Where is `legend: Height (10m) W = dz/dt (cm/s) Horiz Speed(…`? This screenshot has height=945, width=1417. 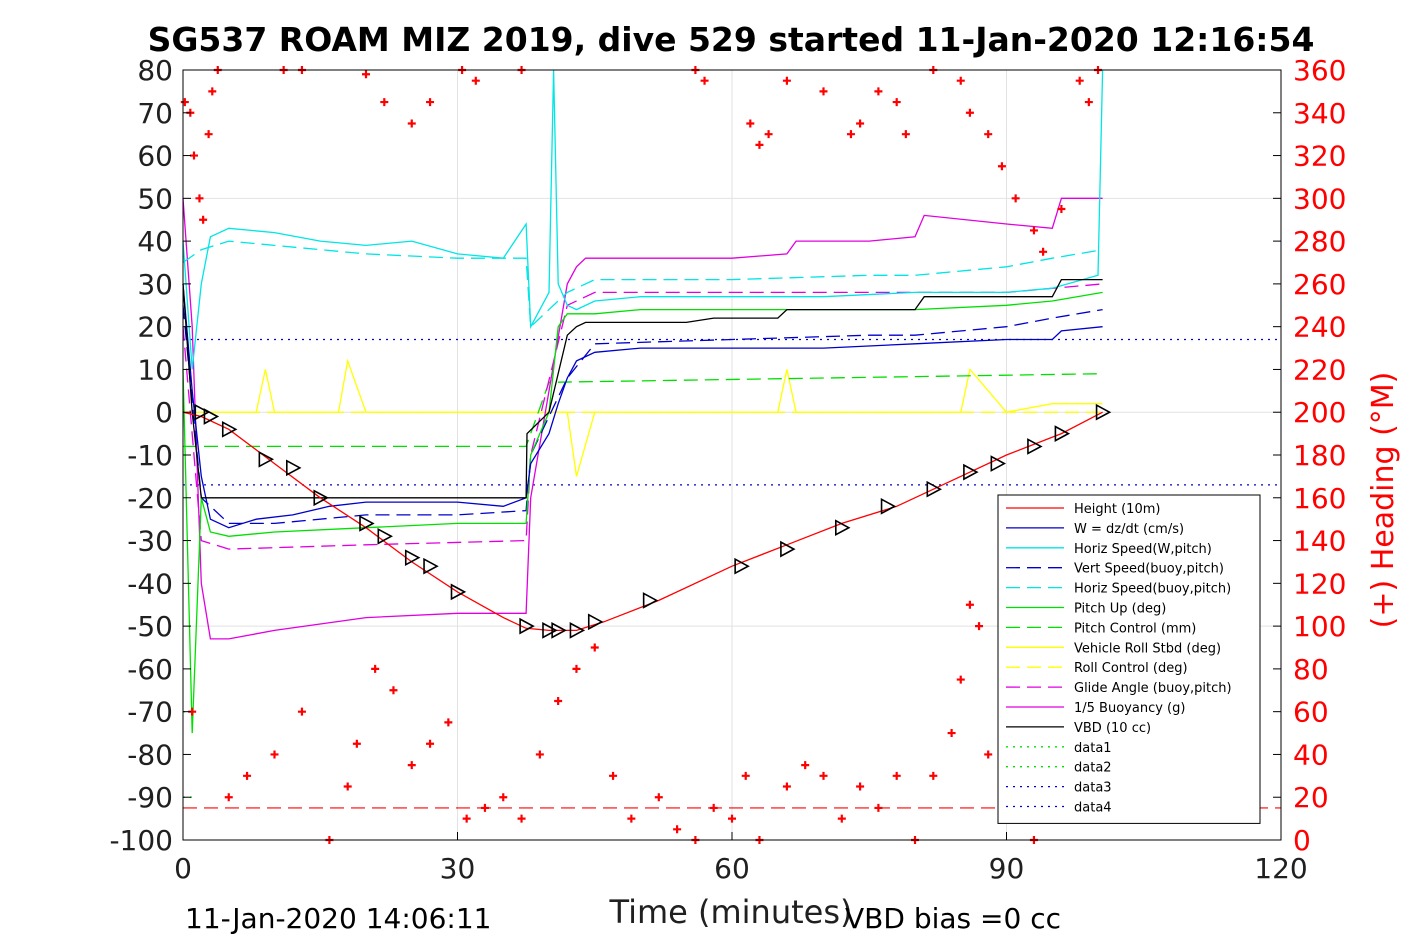 legend: Height (10m) W = dz/dt (cm/s) Horiz Speed(… is located at coordinates (1129, 659).